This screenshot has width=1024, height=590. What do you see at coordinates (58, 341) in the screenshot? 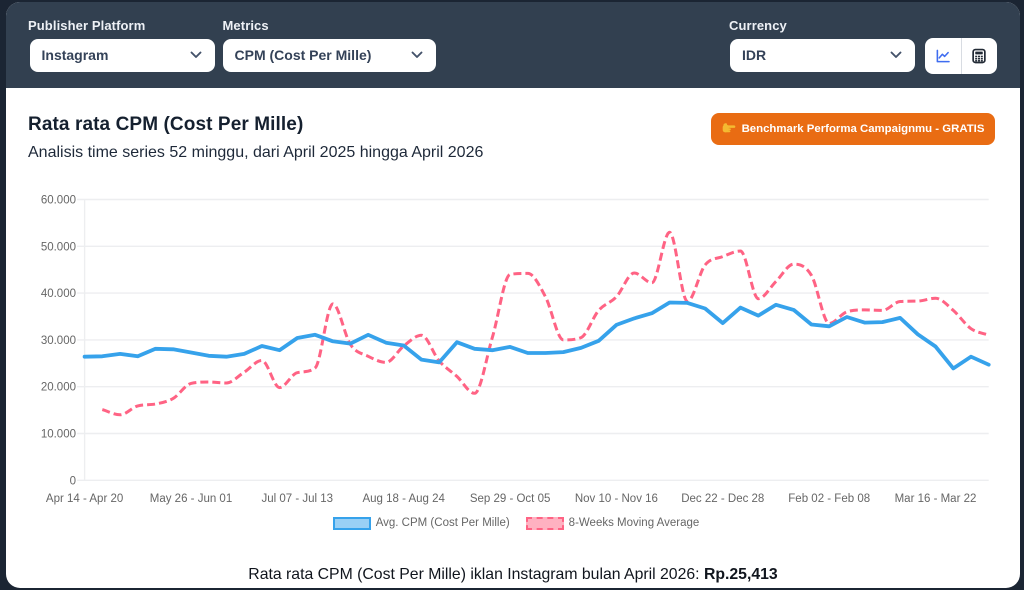
I see `svg-text: 30.000` at bounding box center [58, 341].